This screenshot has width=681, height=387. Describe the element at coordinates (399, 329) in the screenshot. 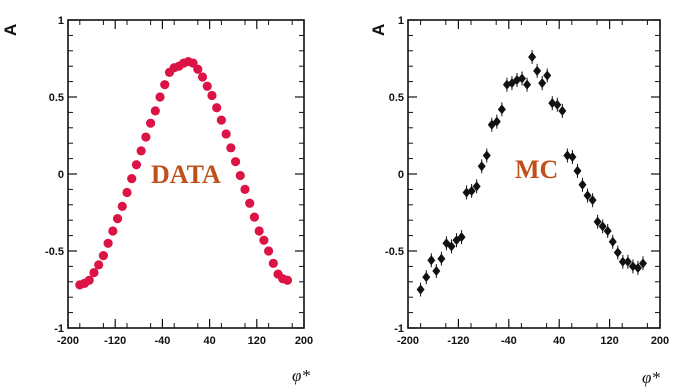

I see `mc-ytick-label: -1` at that location.